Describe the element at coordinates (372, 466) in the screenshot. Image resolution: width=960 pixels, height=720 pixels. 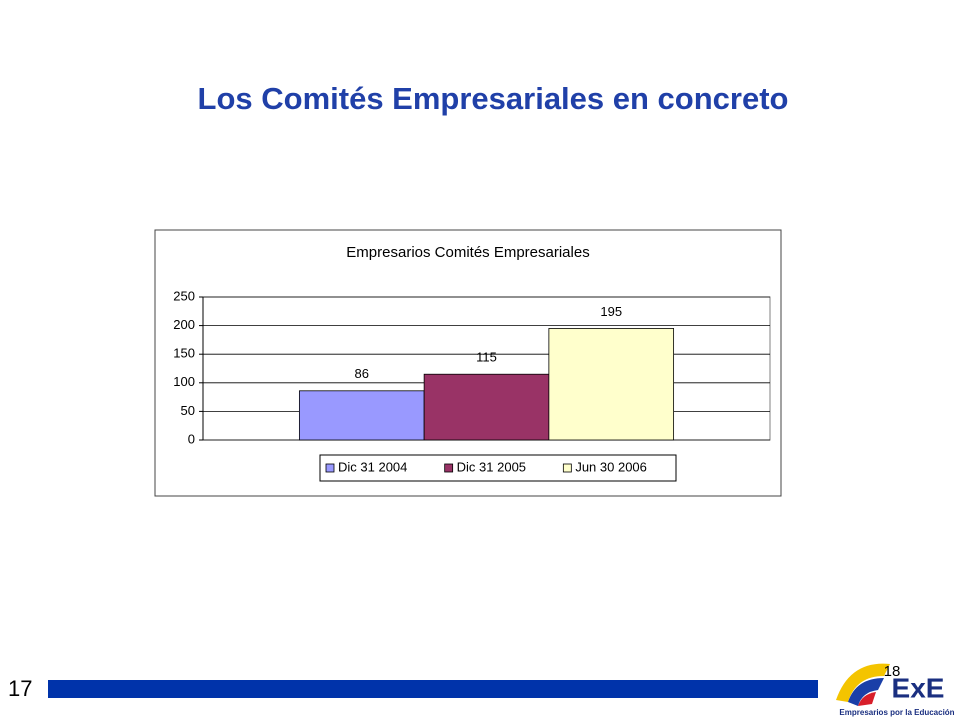
I see `legend-label: Dic 31 2004` at that location.